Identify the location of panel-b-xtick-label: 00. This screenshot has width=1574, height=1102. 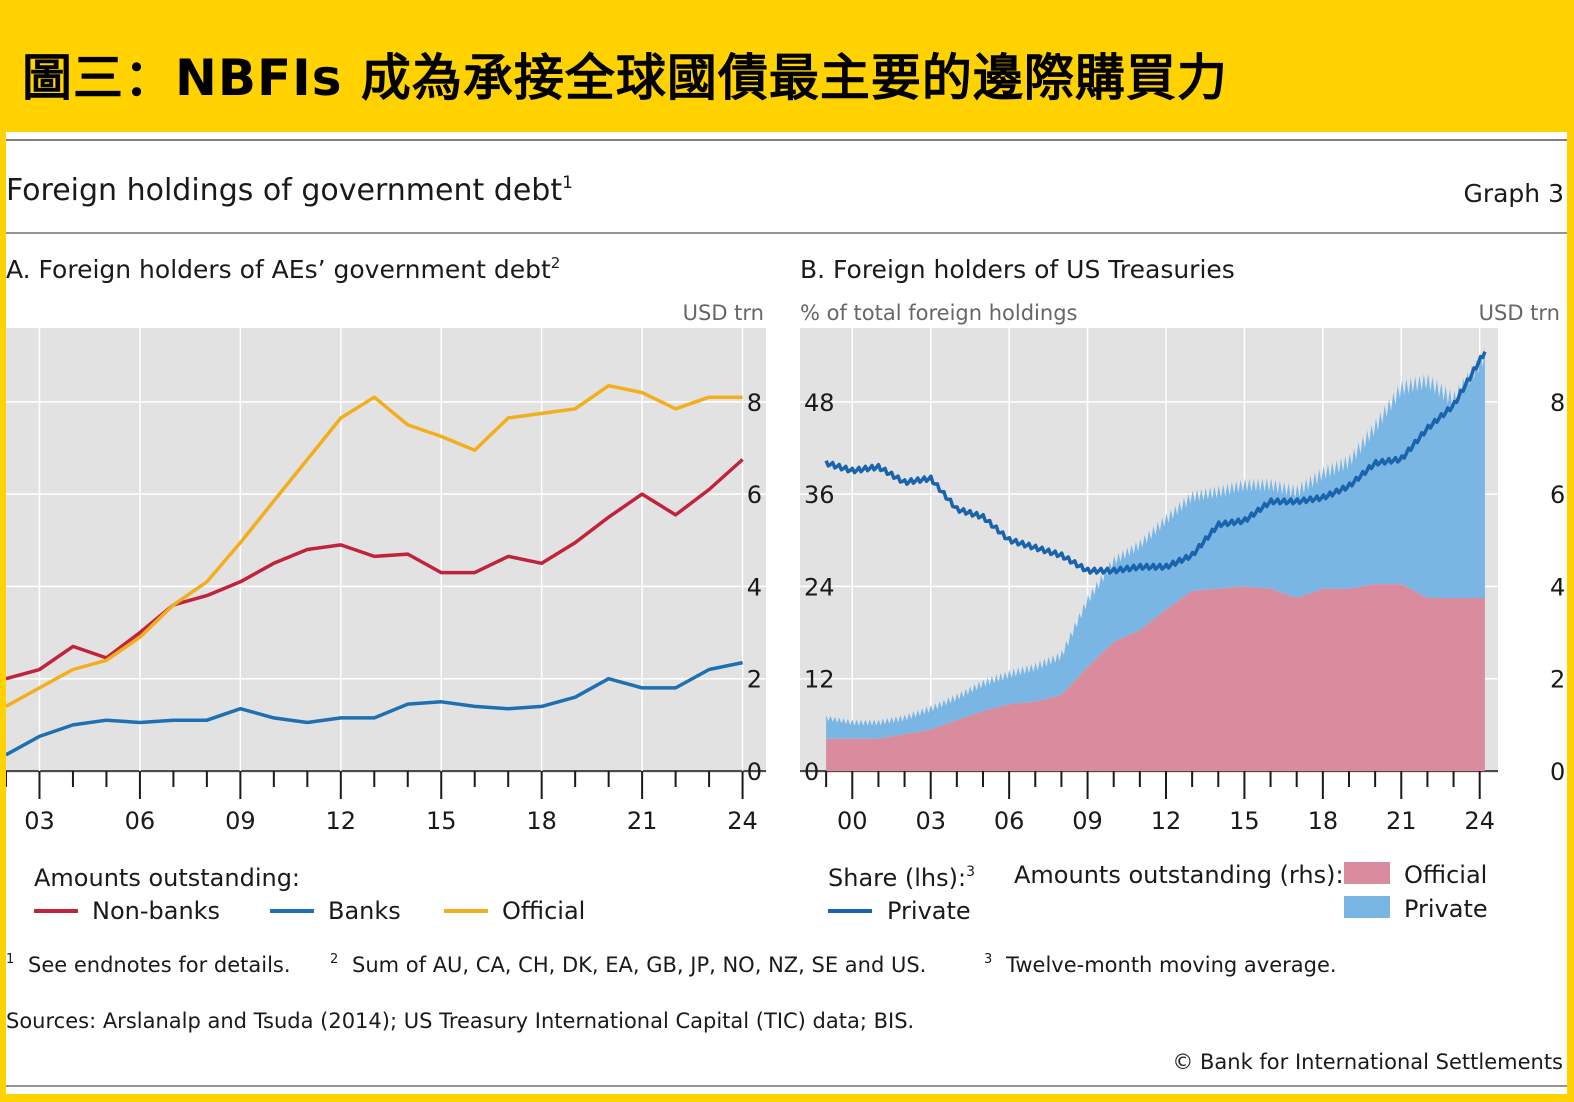
(852, 821).